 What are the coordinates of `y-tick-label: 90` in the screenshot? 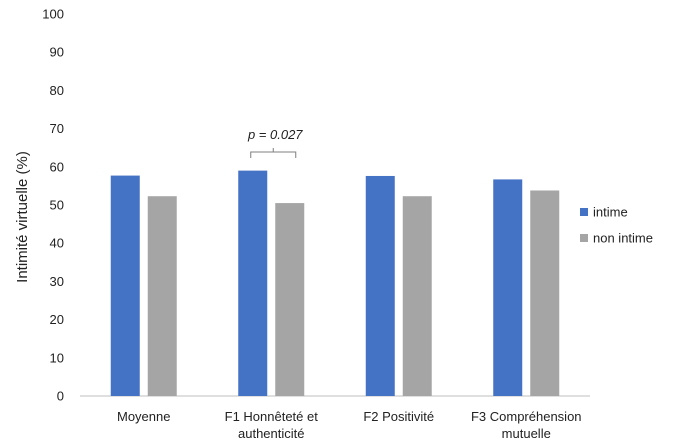 It's located at (57, 52).